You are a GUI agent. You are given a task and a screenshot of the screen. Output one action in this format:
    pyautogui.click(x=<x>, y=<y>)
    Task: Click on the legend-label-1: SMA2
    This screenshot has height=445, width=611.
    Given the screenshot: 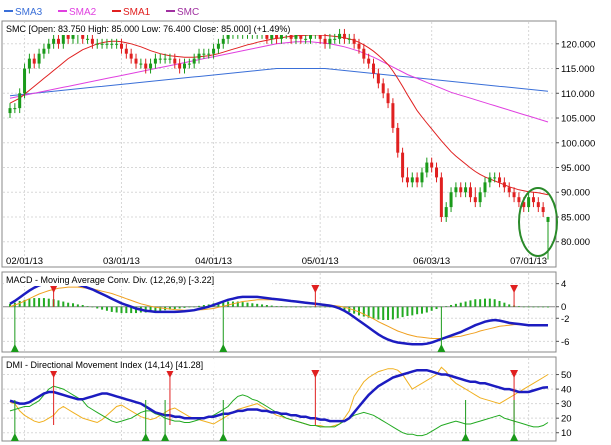 What is the action you would take?
    pyautogui.click(x=83, y=12)
    